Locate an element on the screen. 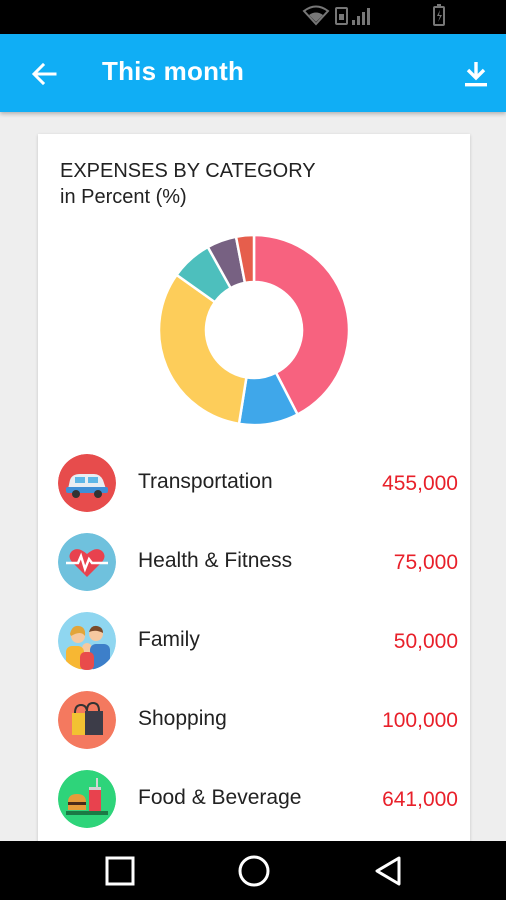  arrow-back-icon is located at coordinates (44, 74).